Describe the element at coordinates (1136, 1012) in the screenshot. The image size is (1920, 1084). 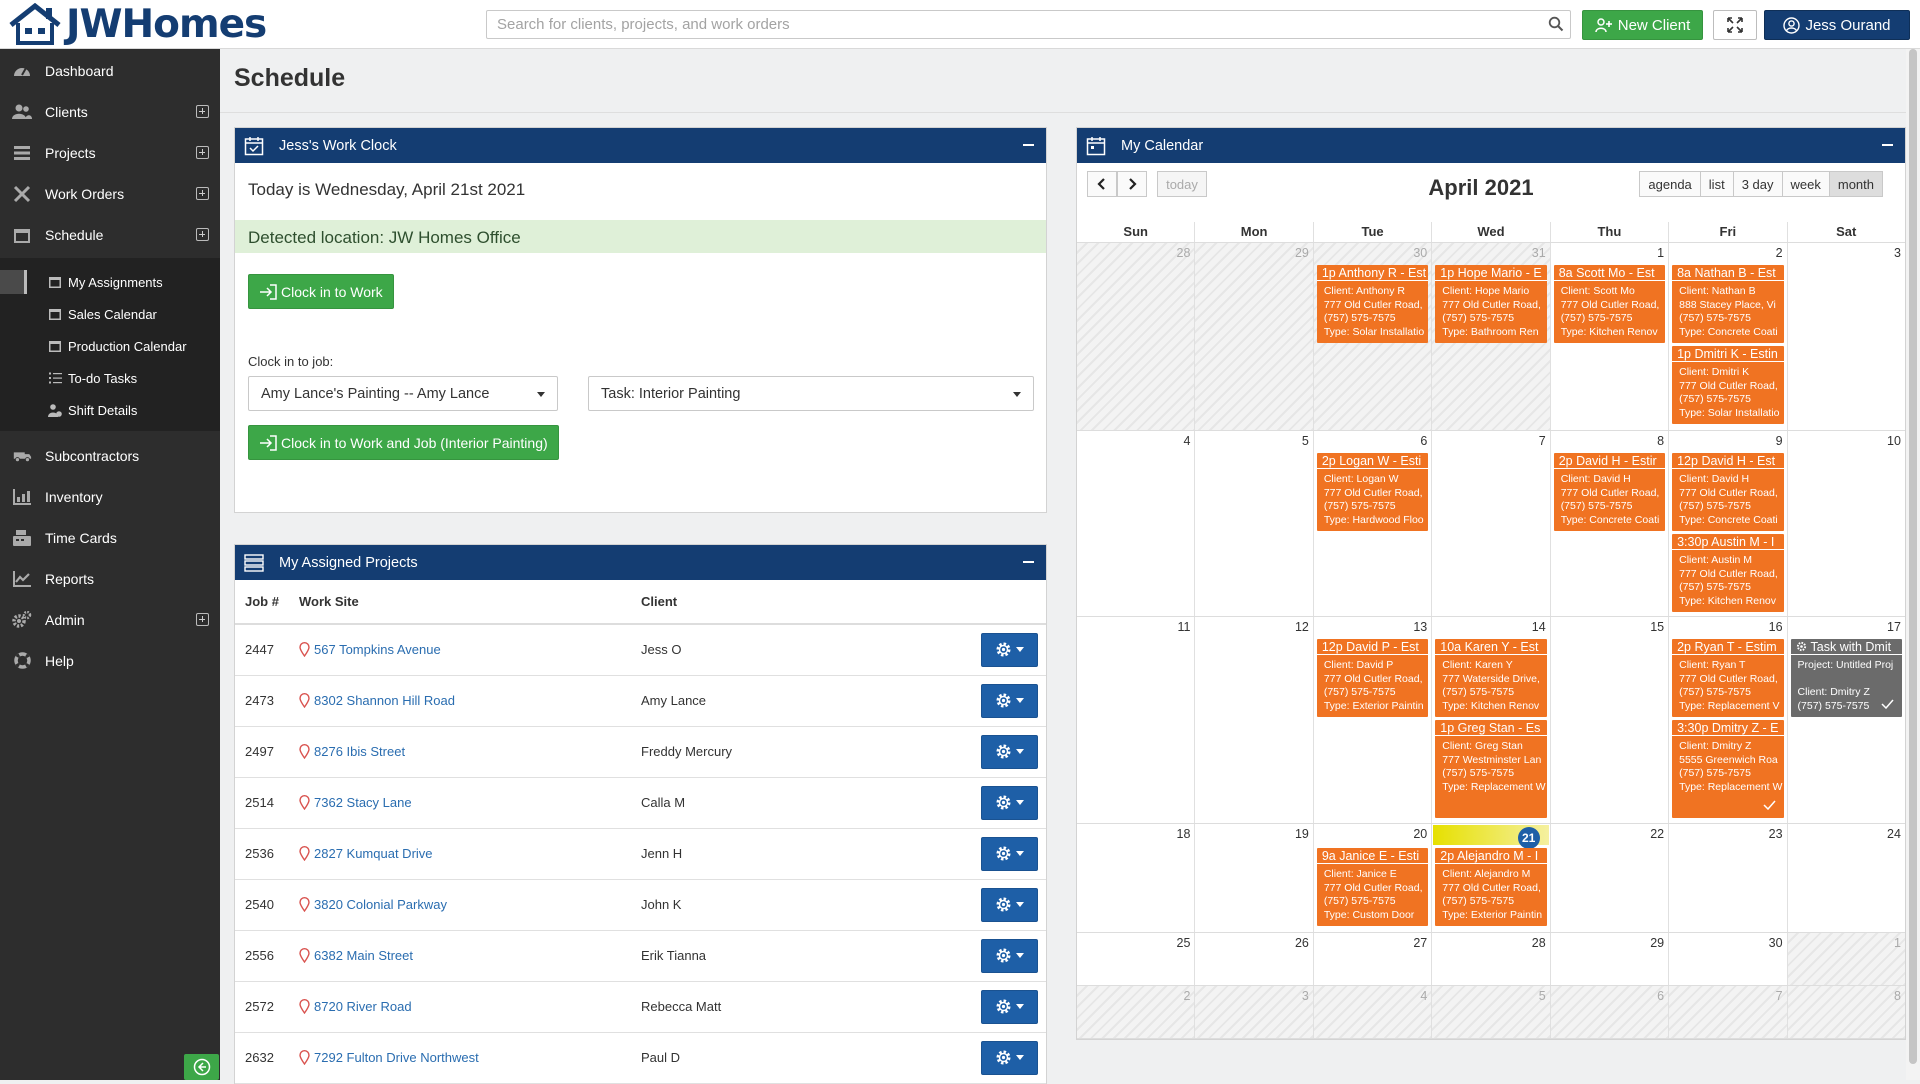
I see `calendar-day-cell: 2` at that location.